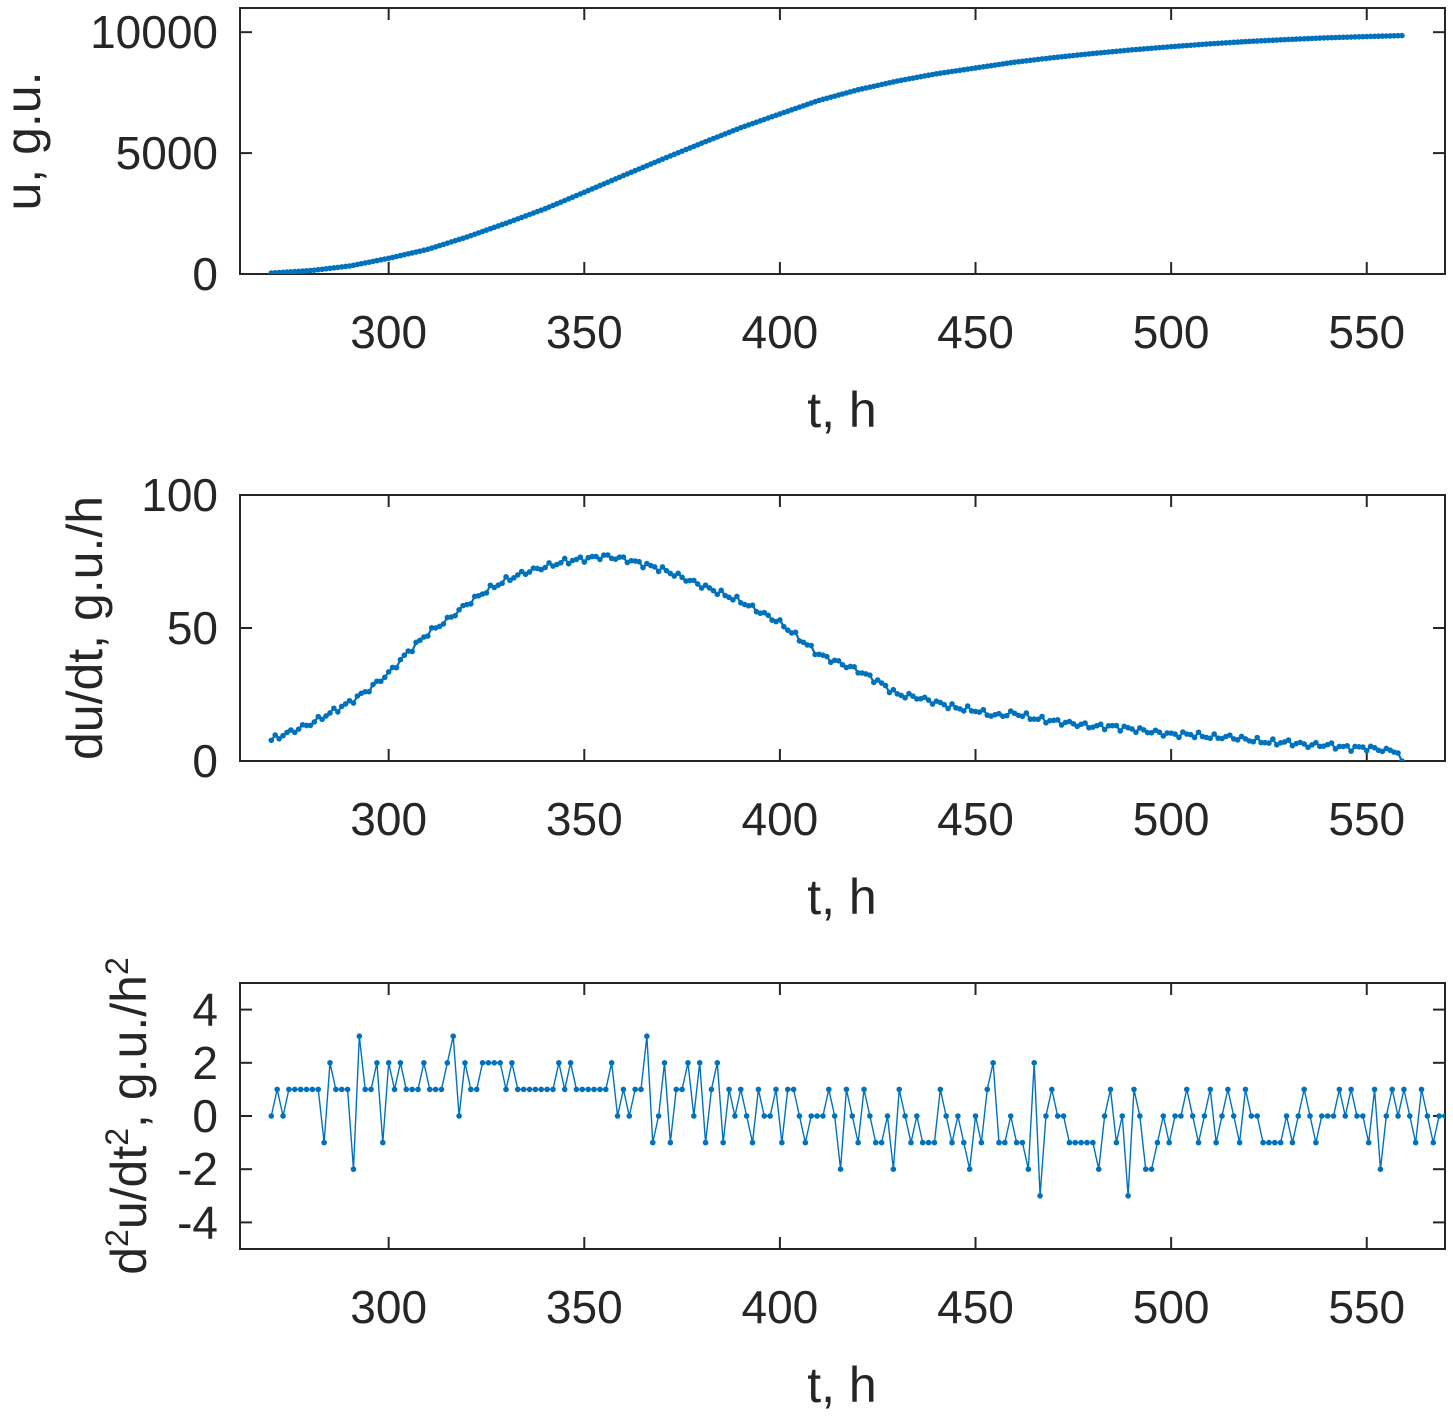 This screenshot has height=1420, width=1453. What do you see at coordinates (1171, 1307) in the screenshot?
I see `x-tick-label: 500` at bounding box center [1171, 1307].